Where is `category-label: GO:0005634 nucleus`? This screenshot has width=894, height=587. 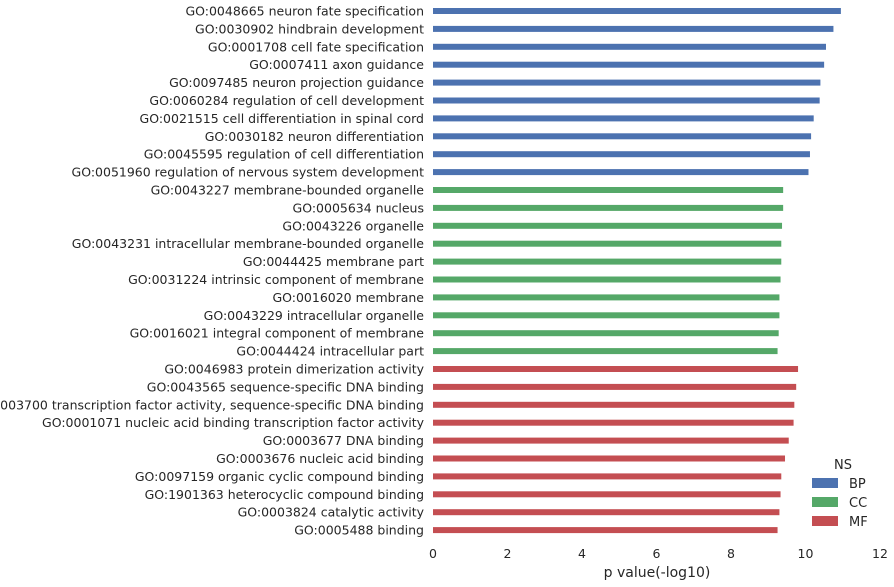
category-label: GO:0005634 nucleus is located at coordinates (358, 207).